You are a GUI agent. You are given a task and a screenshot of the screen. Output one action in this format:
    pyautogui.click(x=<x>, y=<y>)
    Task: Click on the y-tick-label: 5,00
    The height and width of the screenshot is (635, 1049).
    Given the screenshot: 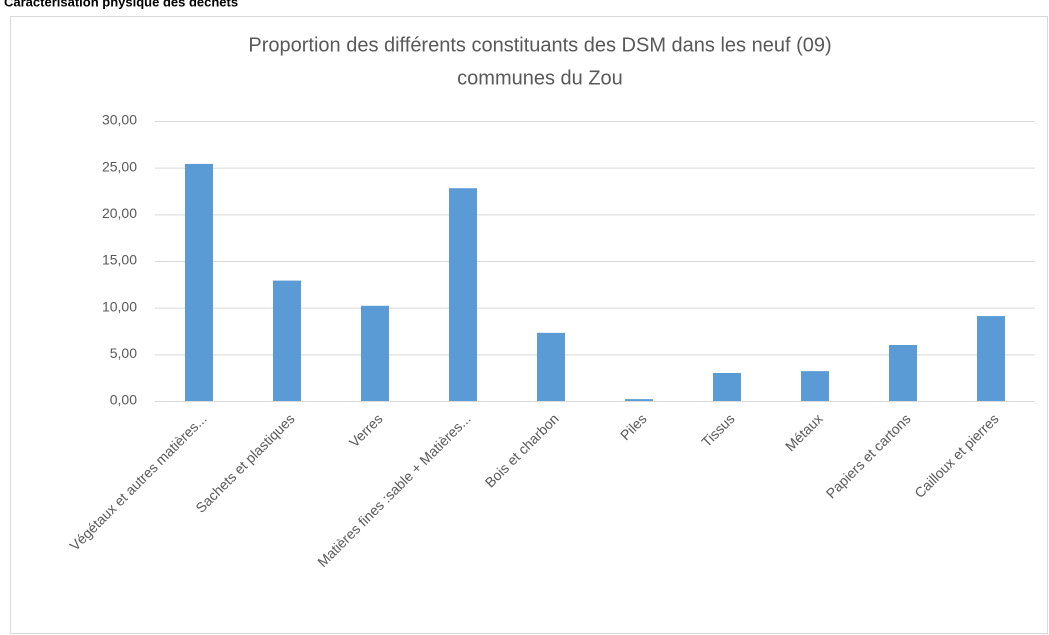 What is the action you would take?
    pyautogui.click(x=123, y=353)
    